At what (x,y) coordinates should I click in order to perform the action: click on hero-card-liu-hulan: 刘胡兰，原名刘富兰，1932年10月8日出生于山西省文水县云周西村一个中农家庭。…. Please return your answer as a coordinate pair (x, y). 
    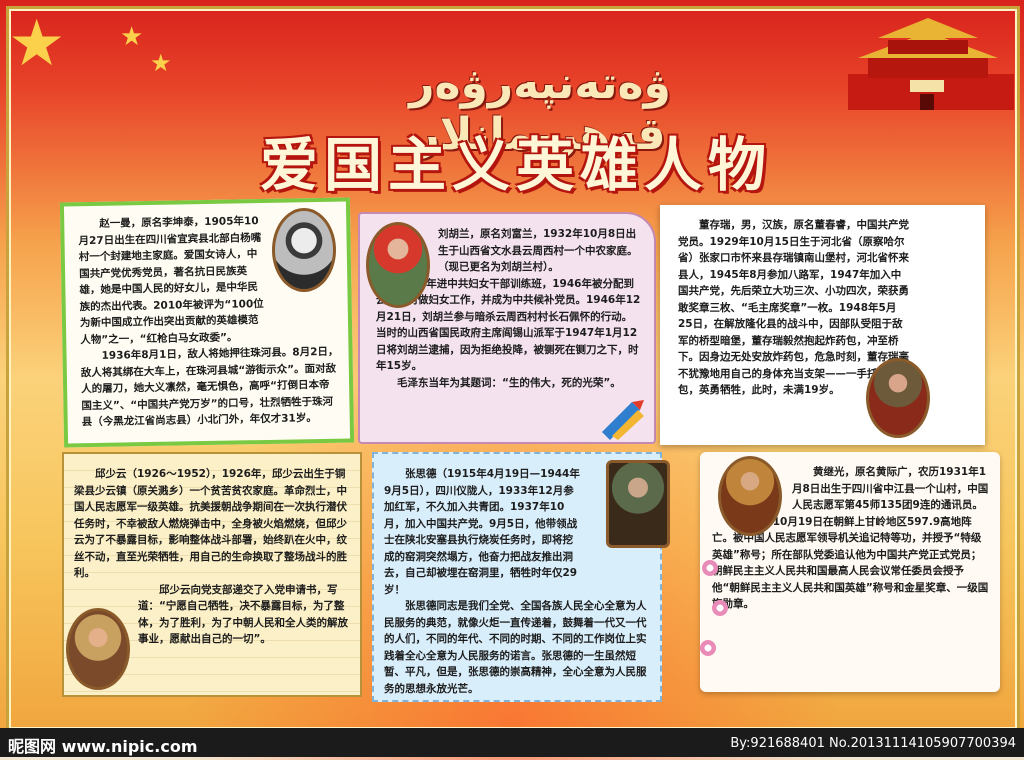
    Looking at the image, I should click on (507, 328).